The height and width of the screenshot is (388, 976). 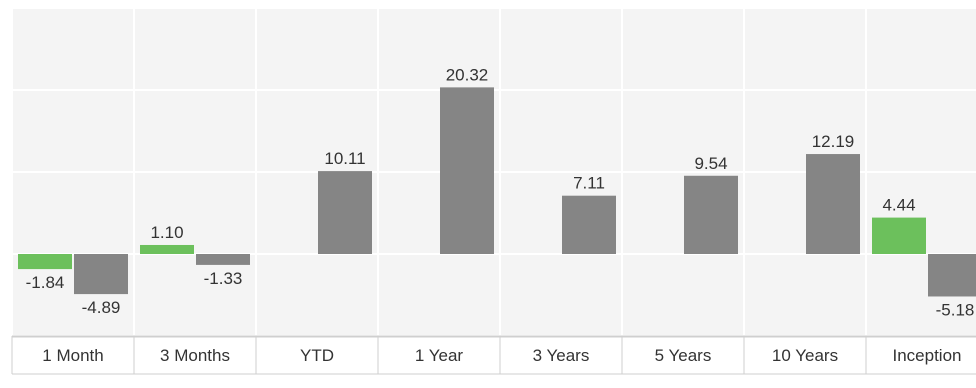 What do you see at coordinates (195, 355) in the screenshot?
I see `category-label: 3 Months` at bounding box center [195, 355].